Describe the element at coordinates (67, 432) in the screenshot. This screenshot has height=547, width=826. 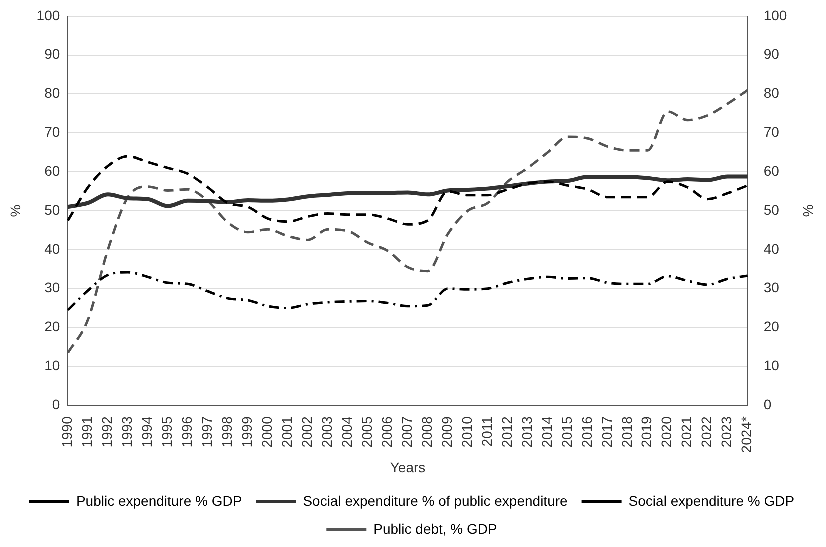
I see `x-tick-label: 1990` at that location.